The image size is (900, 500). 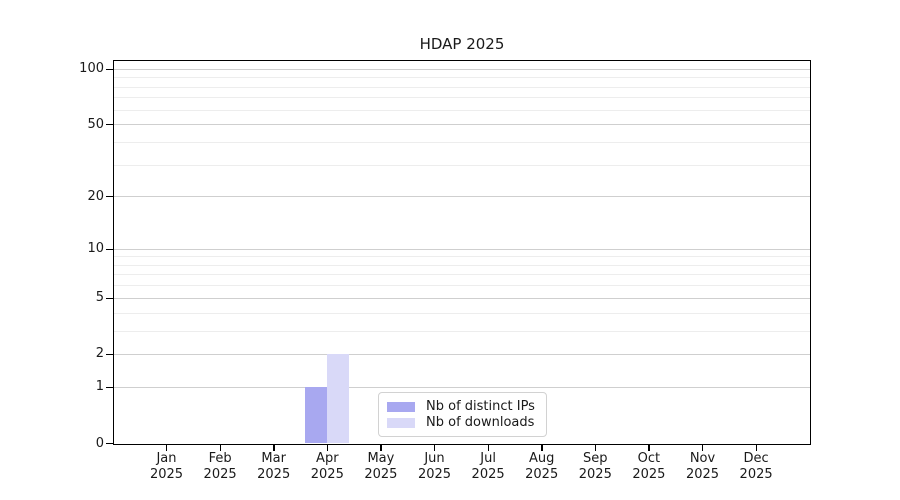 What do you see at coordinates (273, 458) in the screenshot?
I see `x-tick-month: Mar` at bounding box center [273, 458].